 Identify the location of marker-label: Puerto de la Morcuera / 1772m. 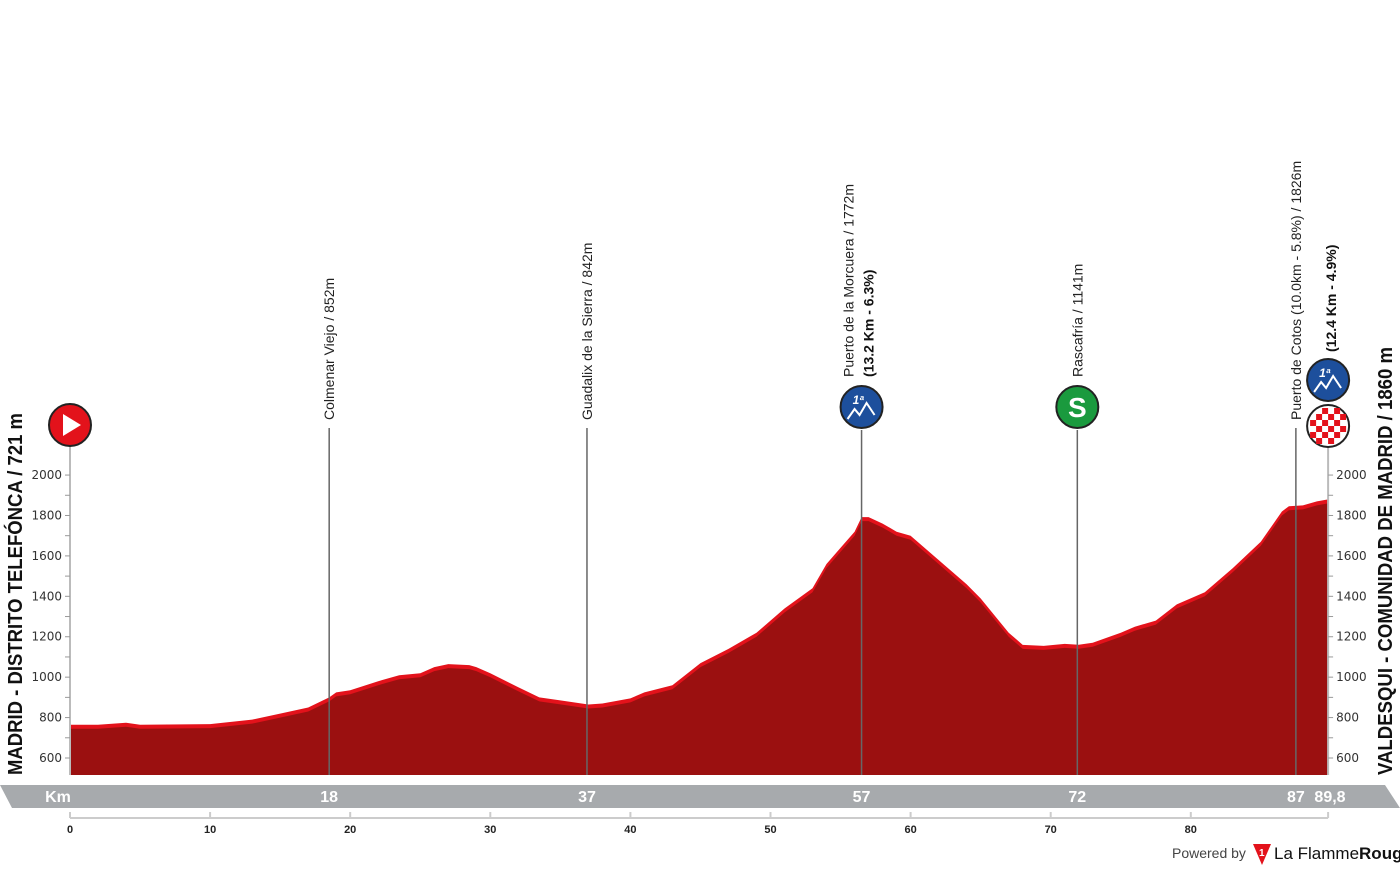
(849, 280).